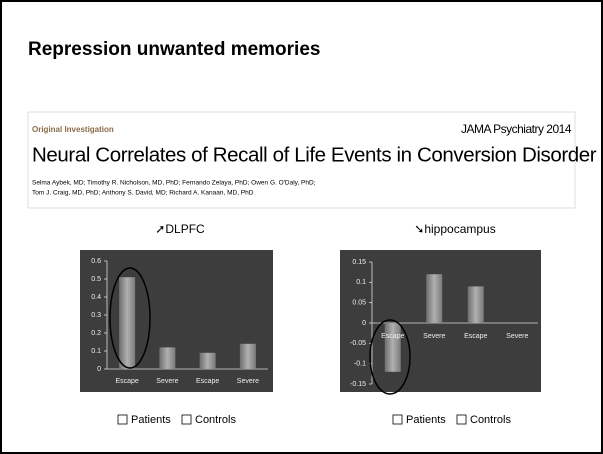 The height and width of the screenshot is (454, 603). What do you see at coordinates (174, 49) in the screenshot?
I see `slide-title: Repression unwanted memories` at bounding box center [174, 49].